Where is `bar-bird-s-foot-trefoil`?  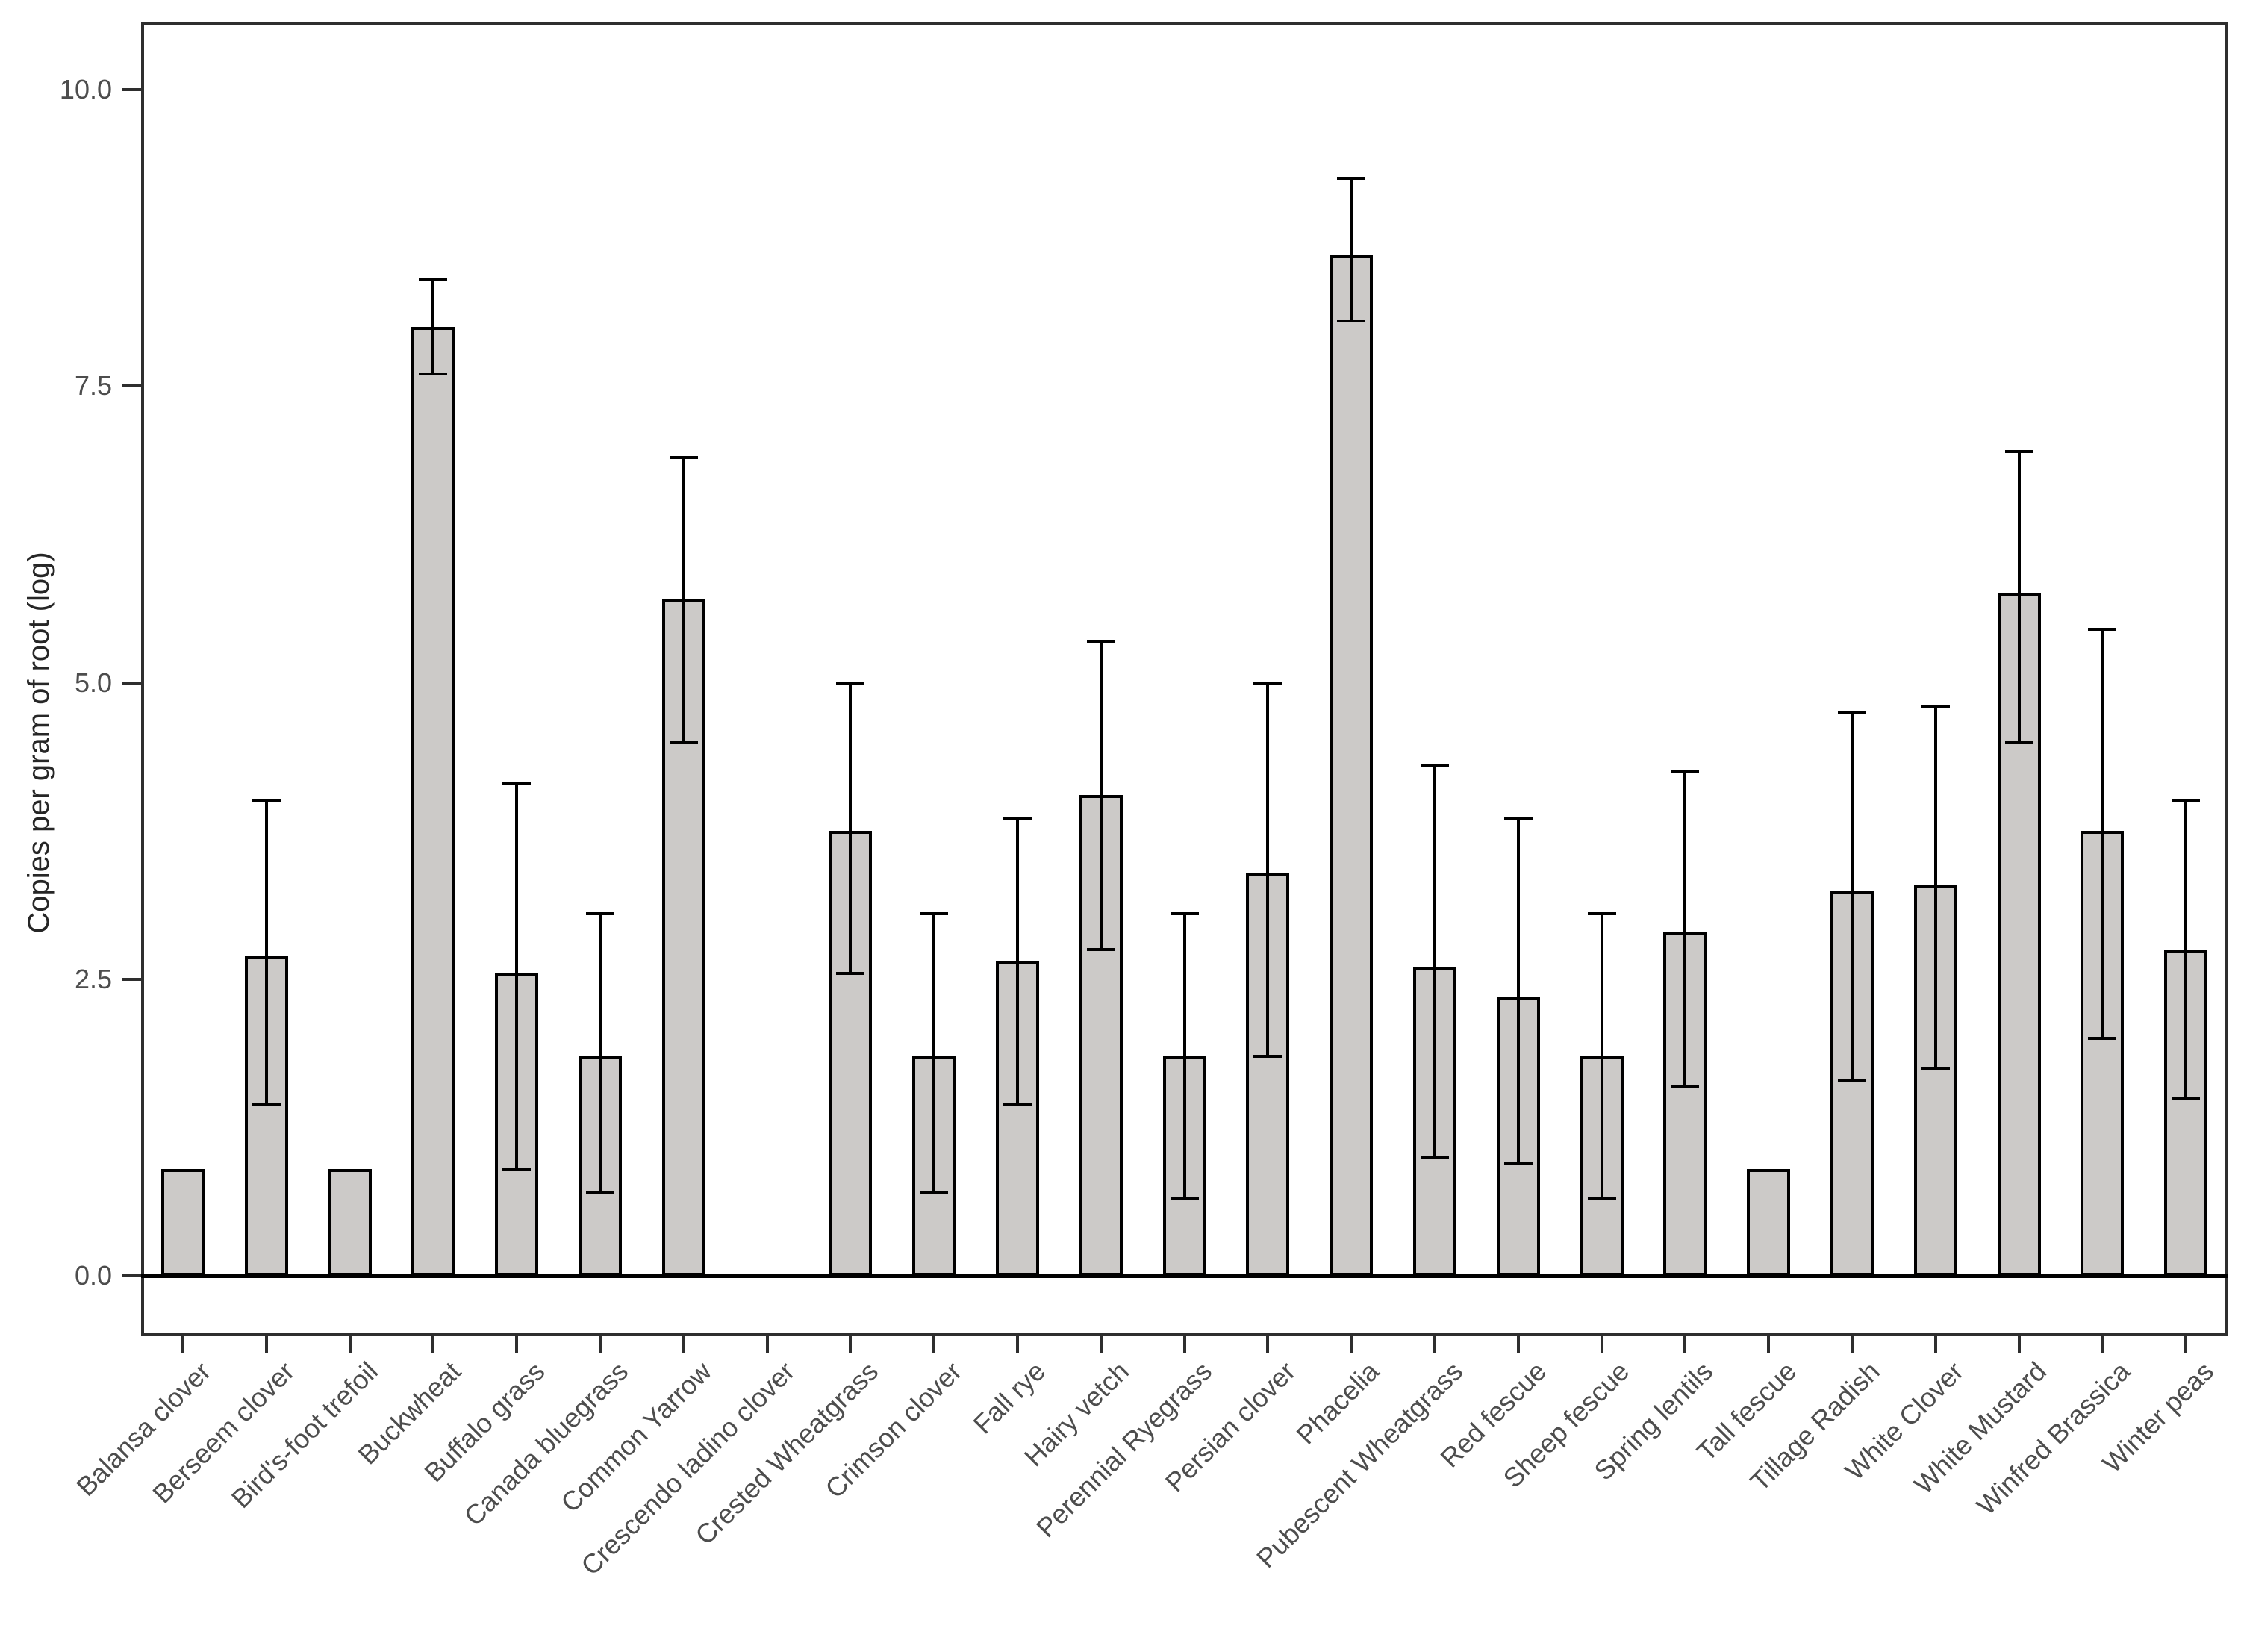 bar-bird-s-foot-trefoil is located at coordinates (350, 1222).